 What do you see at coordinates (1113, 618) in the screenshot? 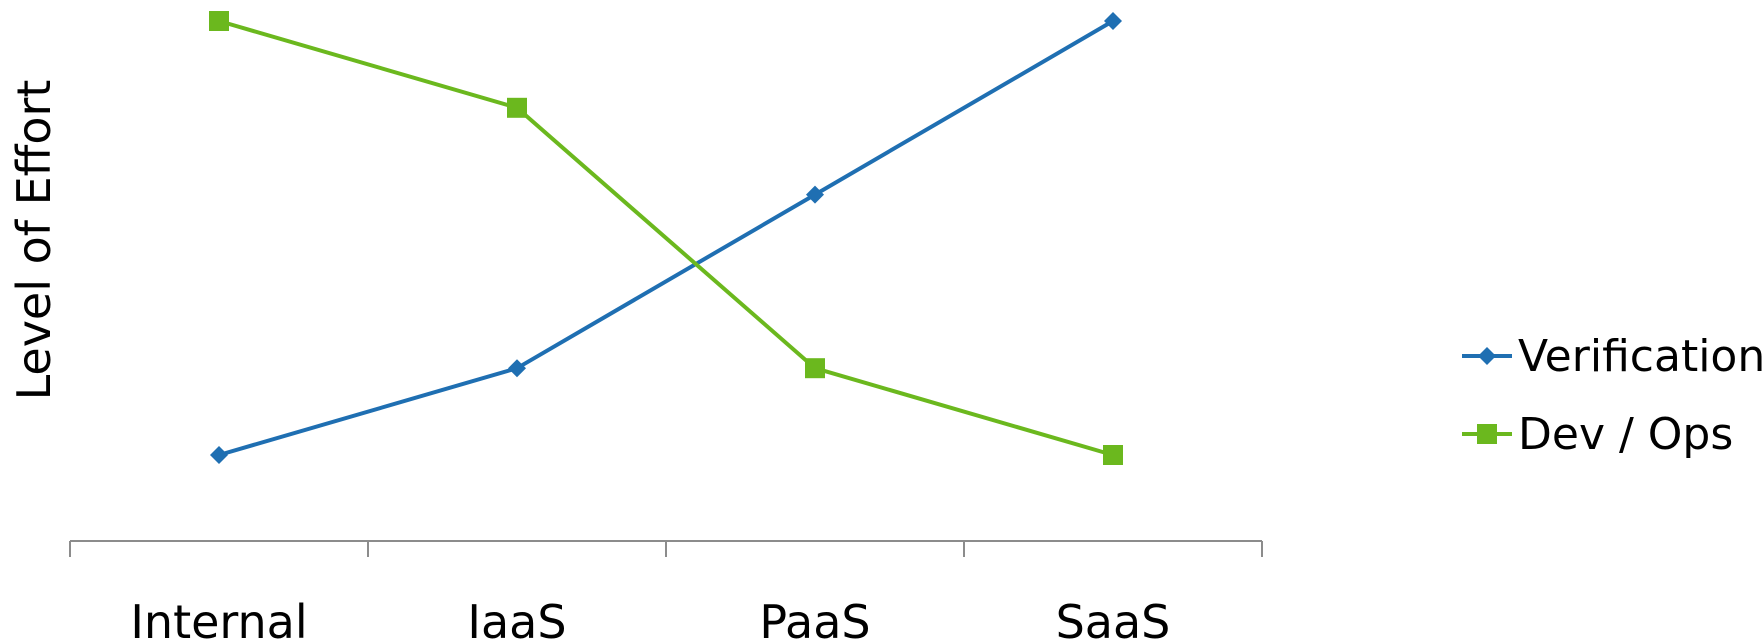
I see `x-tick-label: SaaS` at bounding box center [1113, 618].